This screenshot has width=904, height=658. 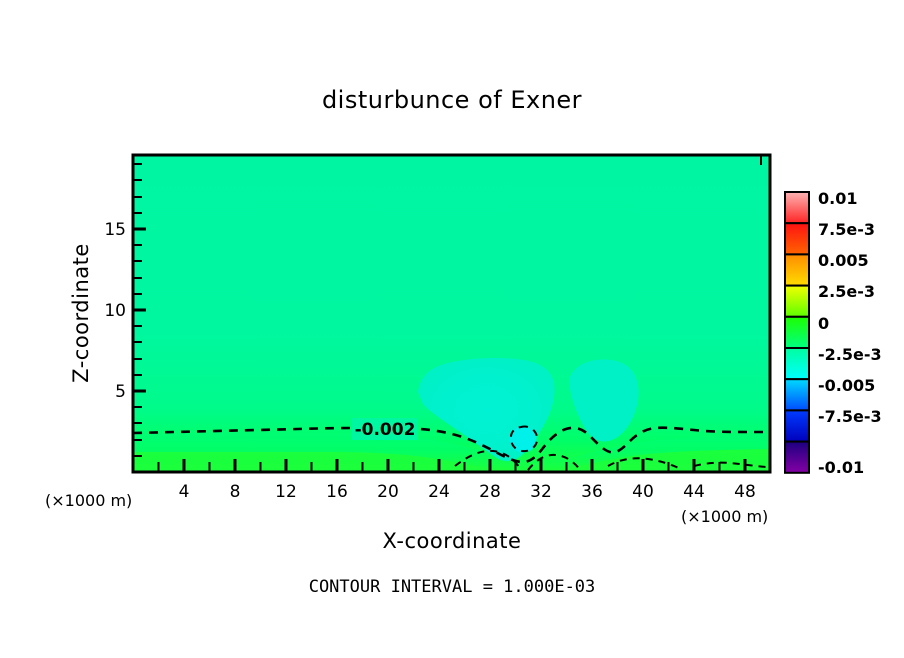 What do you see at coordinates (81, 313) in the screenshot?
I see `y-axis-title: Z-coordinate` at bounding box center [81, 313].